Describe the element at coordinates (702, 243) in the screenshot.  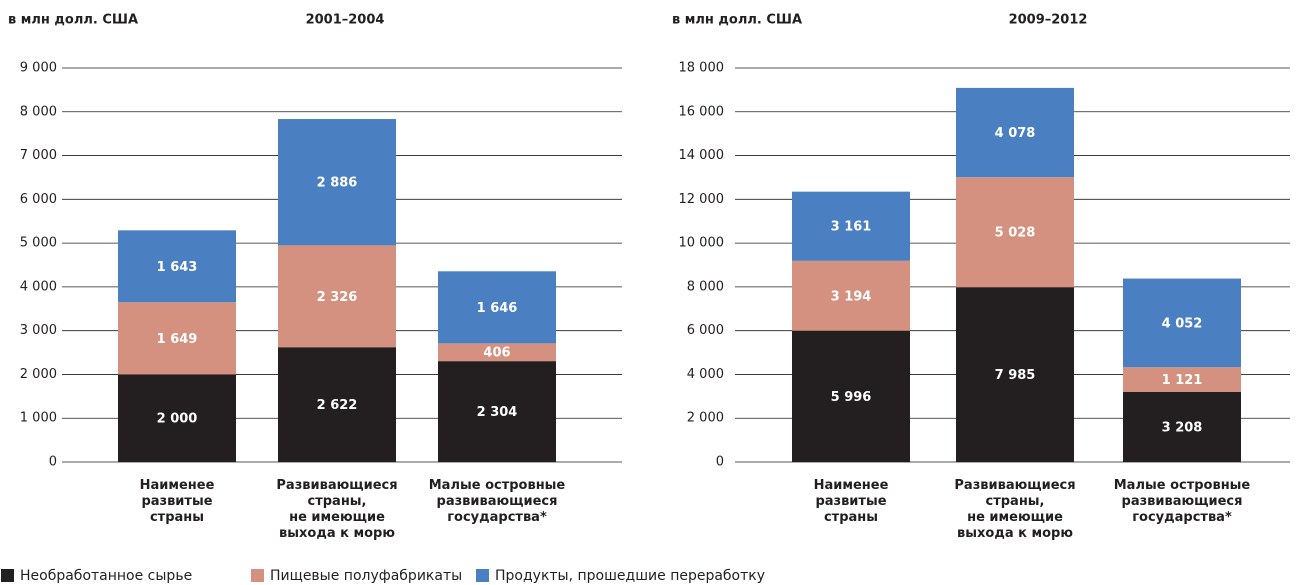
I see `y-tick-label: 10 000` at that location.